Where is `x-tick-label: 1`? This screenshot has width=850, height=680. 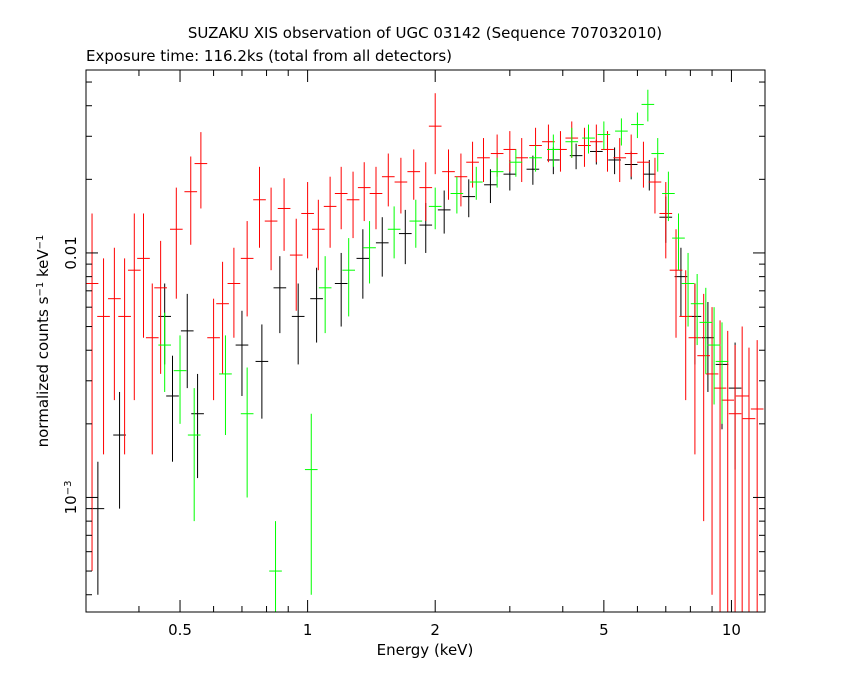
x-tick-label: 1 is located at coordinates (308, 630).